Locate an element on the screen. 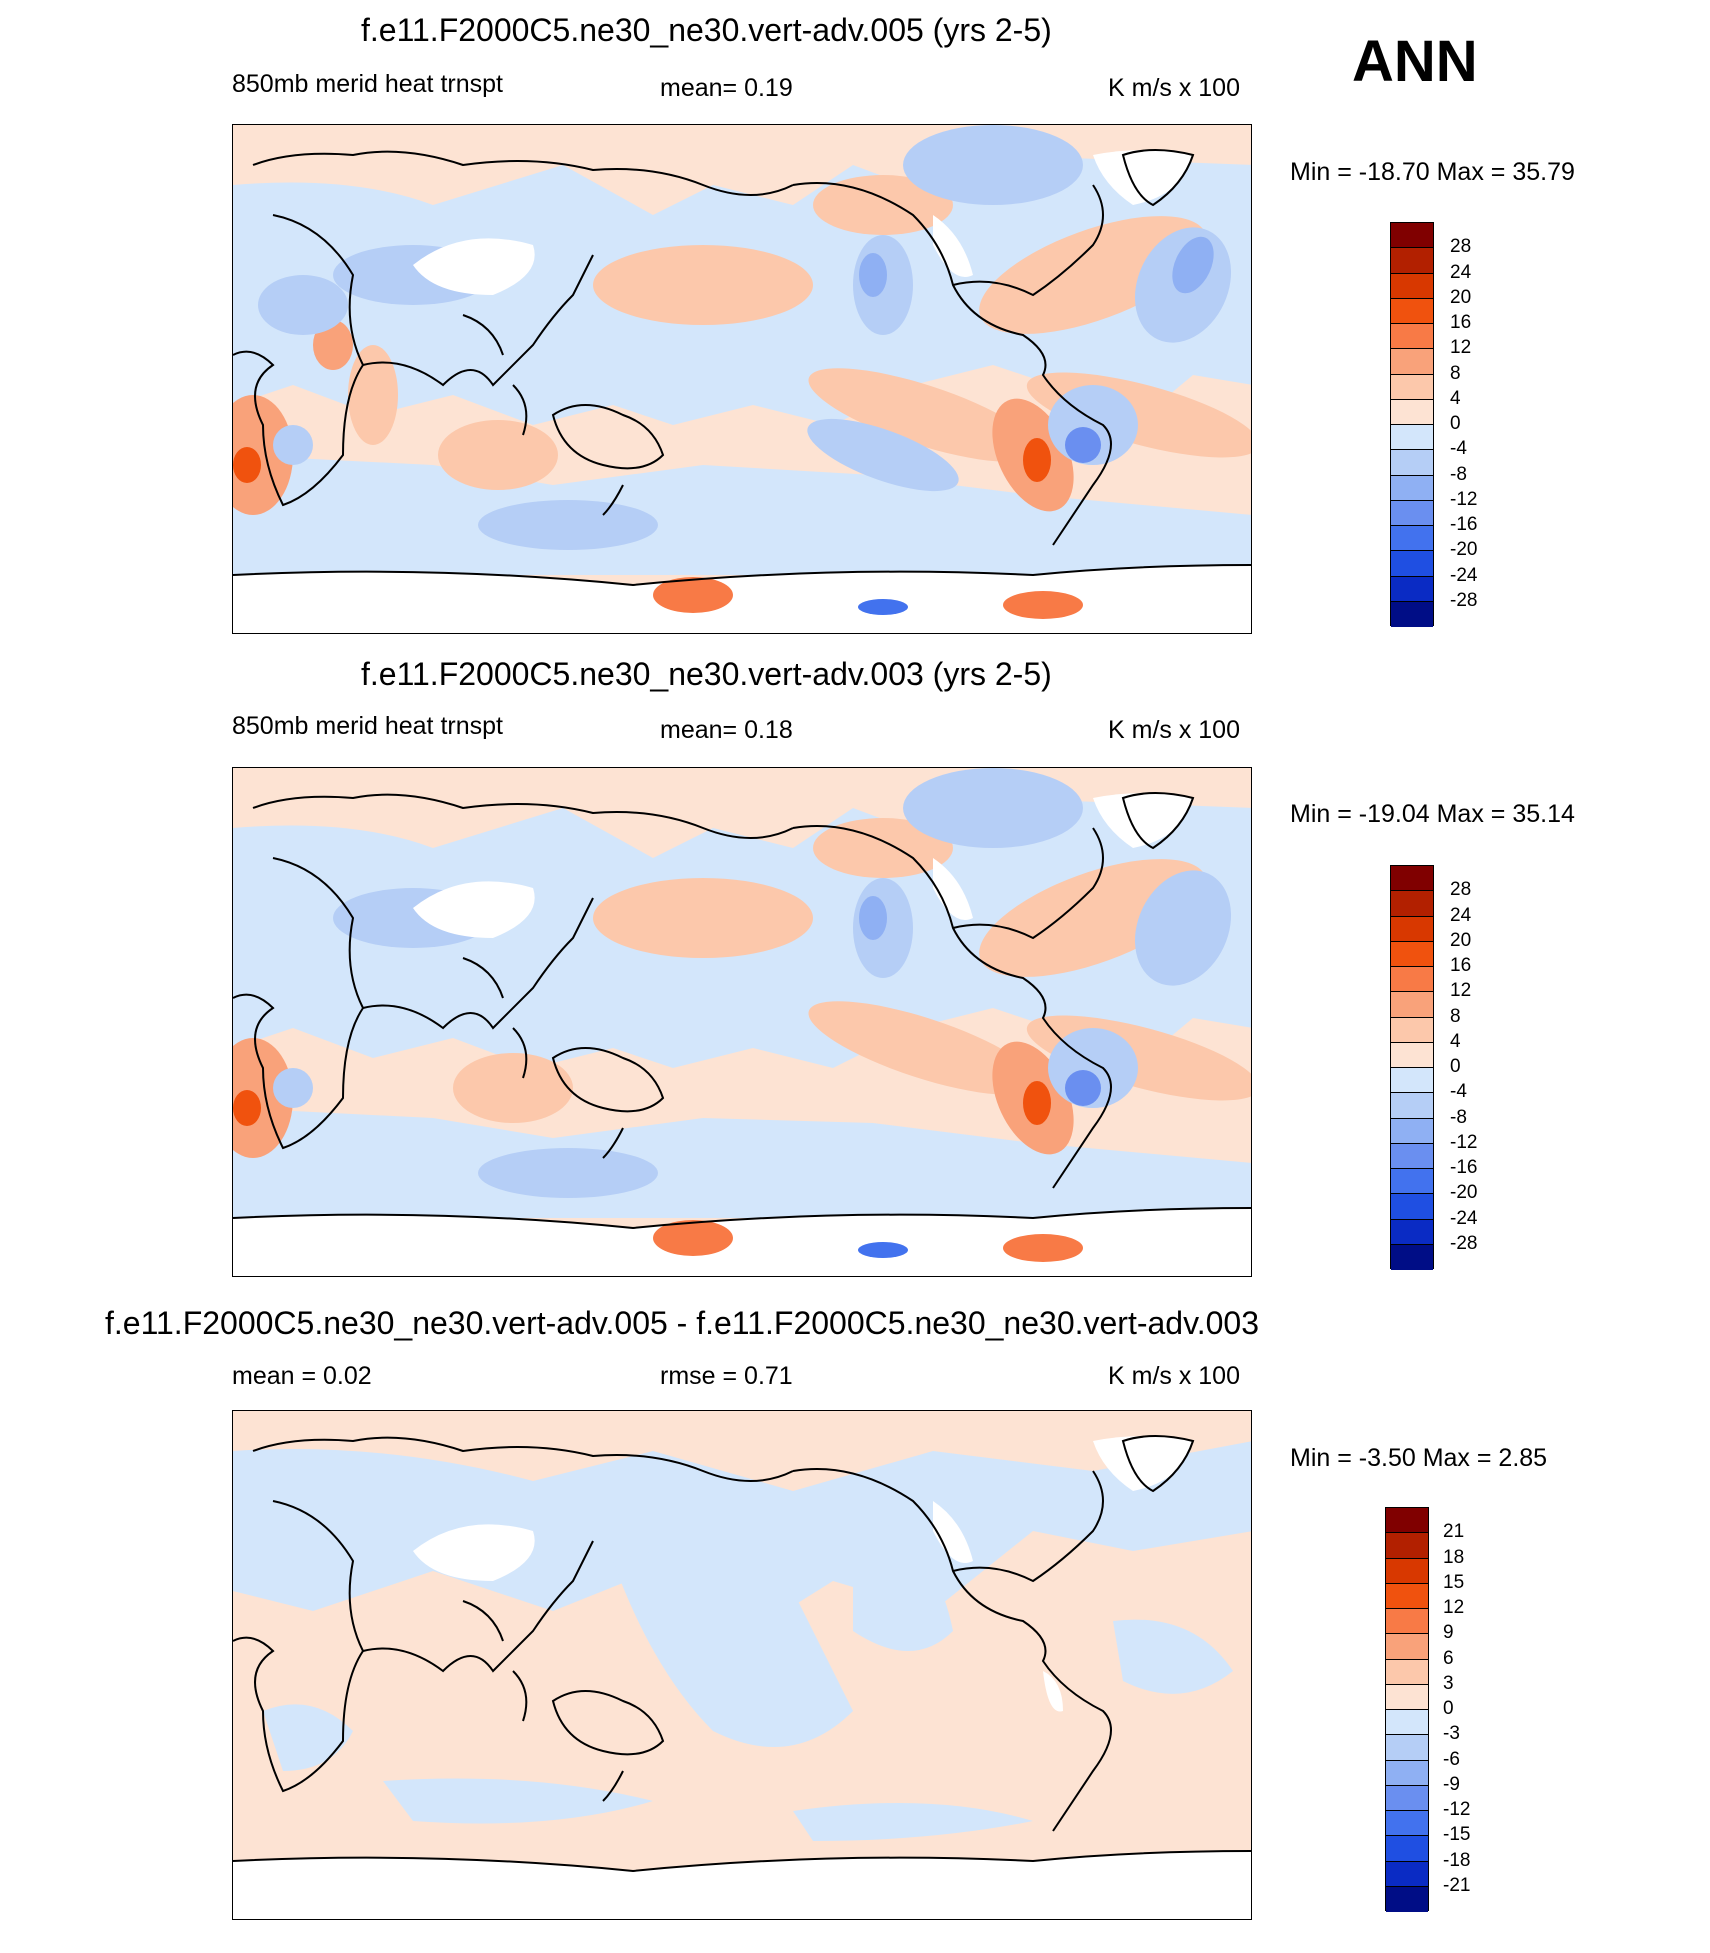 This screenshot has height=1953, width=1710. panel-2-colorbar-tick-label: -4 is located at coordinates (1458, 1092).